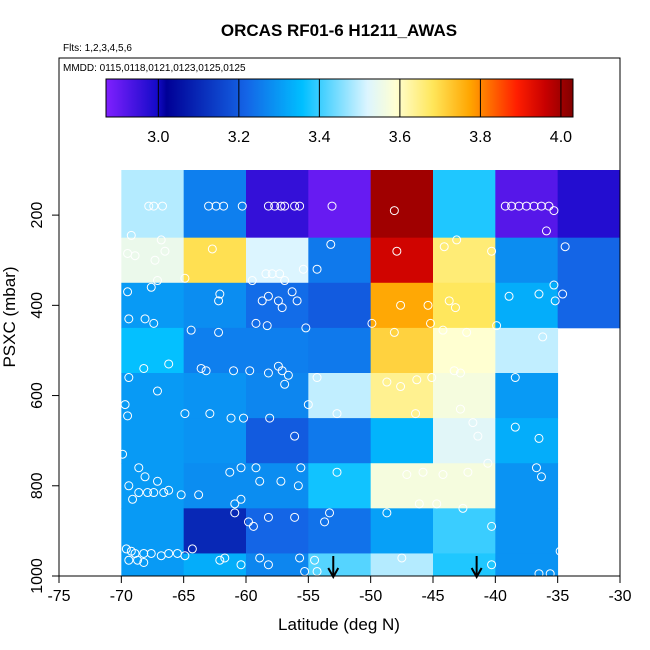 The image size is (650, 650). I want to click on x-axis: -75 -70 -65 -60 -55 -50 -45 -40 -35 -30, so click(339, 590).